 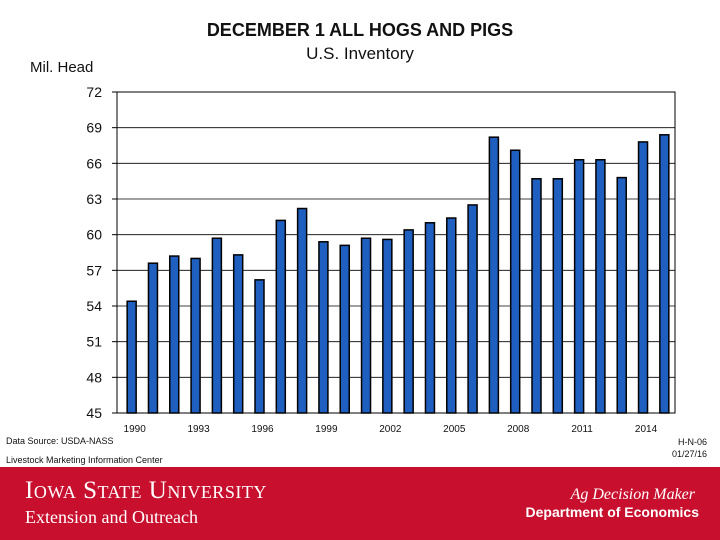 I want to click on bar-2003, so click(x=408, y=321).